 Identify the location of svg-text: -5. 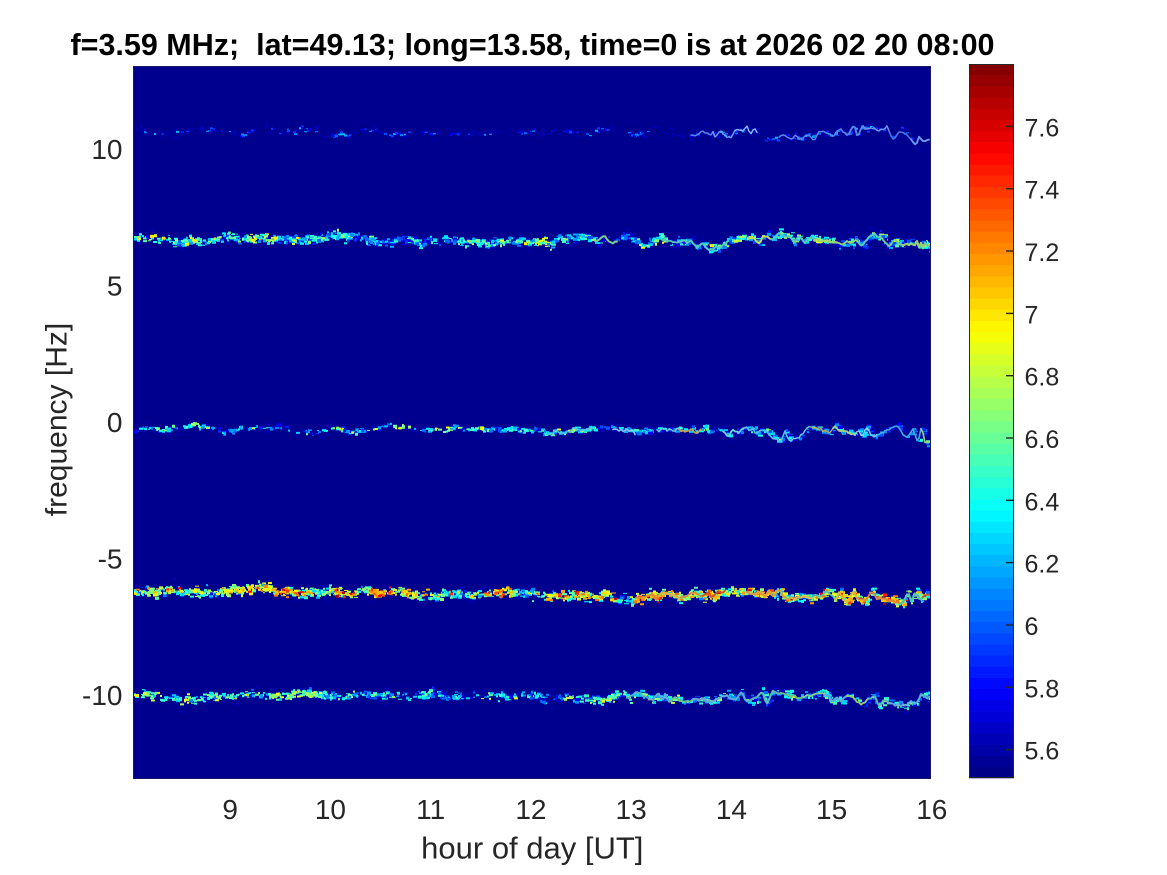
(110, 558).